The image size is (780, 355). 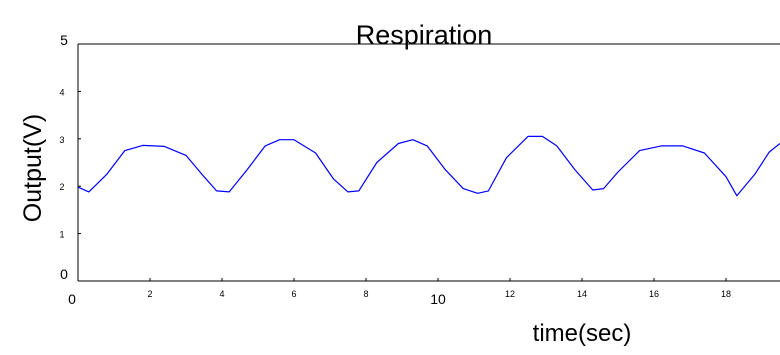 What do you see at coordinates (64, 274) in the screenshot?
I see `y-tick-label: 0` at bounding box center [64, 274].